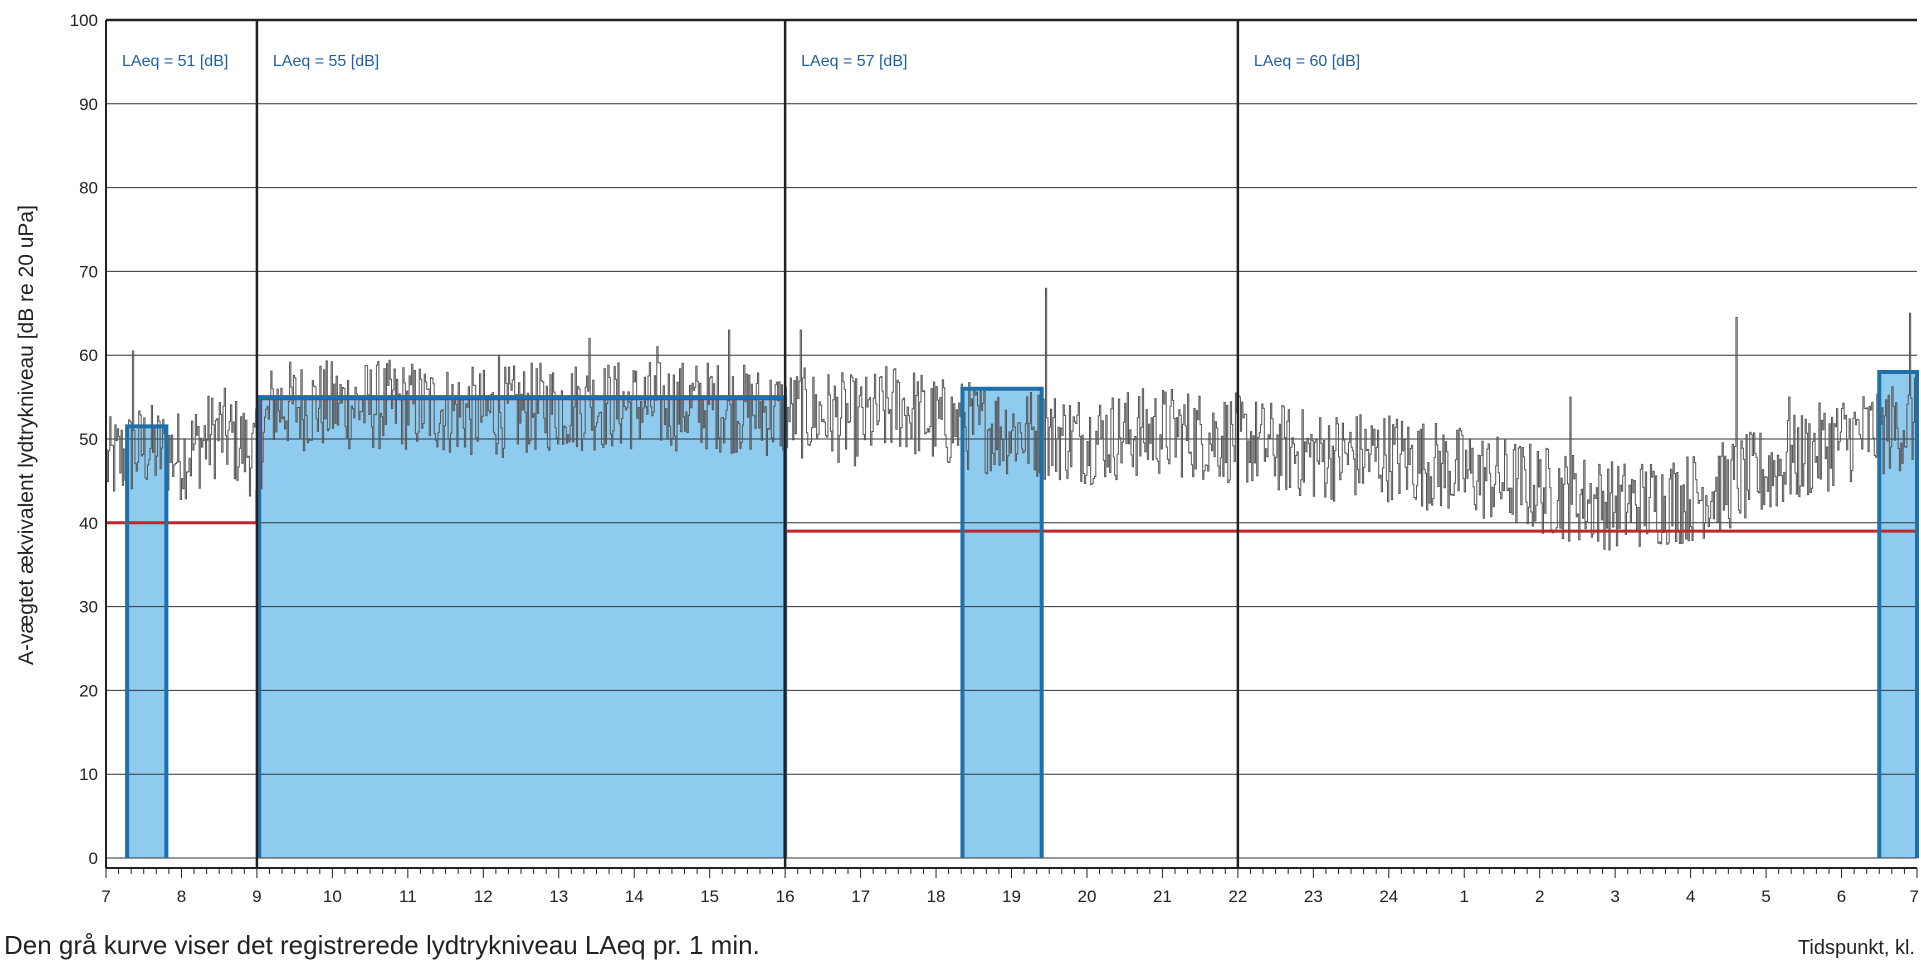 The width and height of the screenshot is (1921, 961). I want to click on x-tick-label-2: 9, so click(256, 896).